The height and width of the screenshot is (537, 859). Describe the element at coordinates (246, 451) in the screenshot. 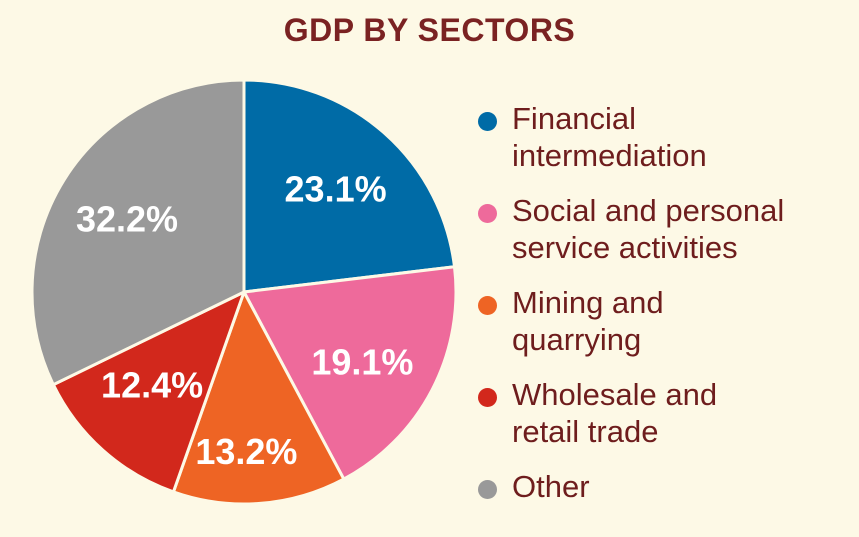

I see `slice-value-label: 13.2%` at that location.